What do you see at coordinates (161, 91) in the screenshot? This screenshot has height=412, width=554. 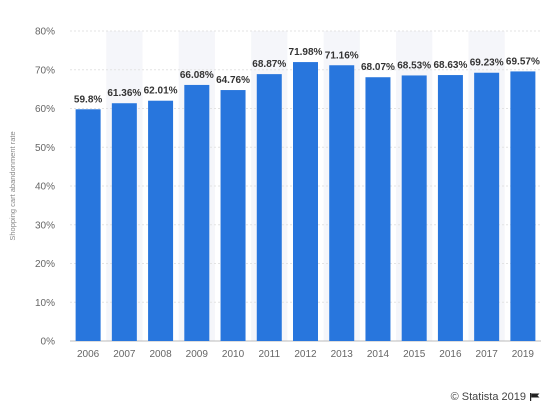 I see `data-label: 62.01%` at bounding box center [161, 91].